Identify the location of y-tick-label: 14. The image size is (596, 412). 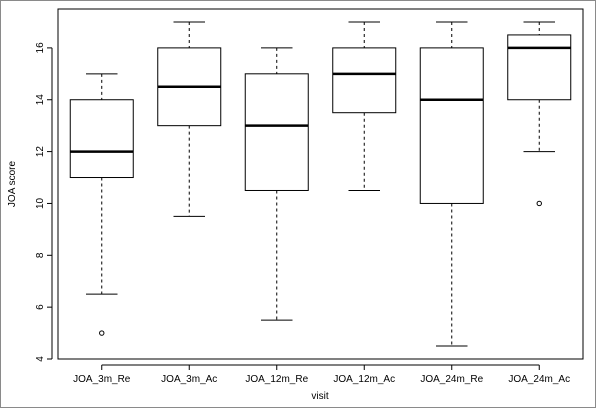
(40, 100).